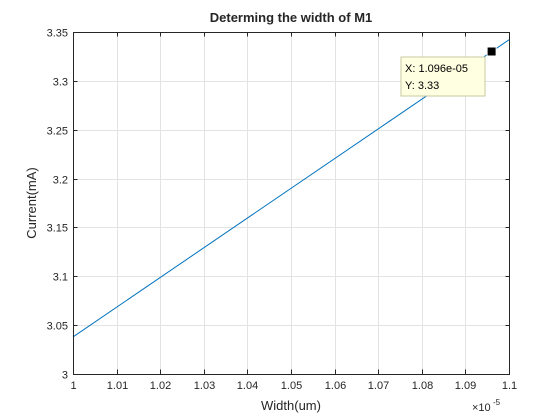 The width and height of the screenshot is (560, 420). Describe the element at coordinates (291, 386) in the screenshot. I see `x-tick-label-5: 1.05` at that location.